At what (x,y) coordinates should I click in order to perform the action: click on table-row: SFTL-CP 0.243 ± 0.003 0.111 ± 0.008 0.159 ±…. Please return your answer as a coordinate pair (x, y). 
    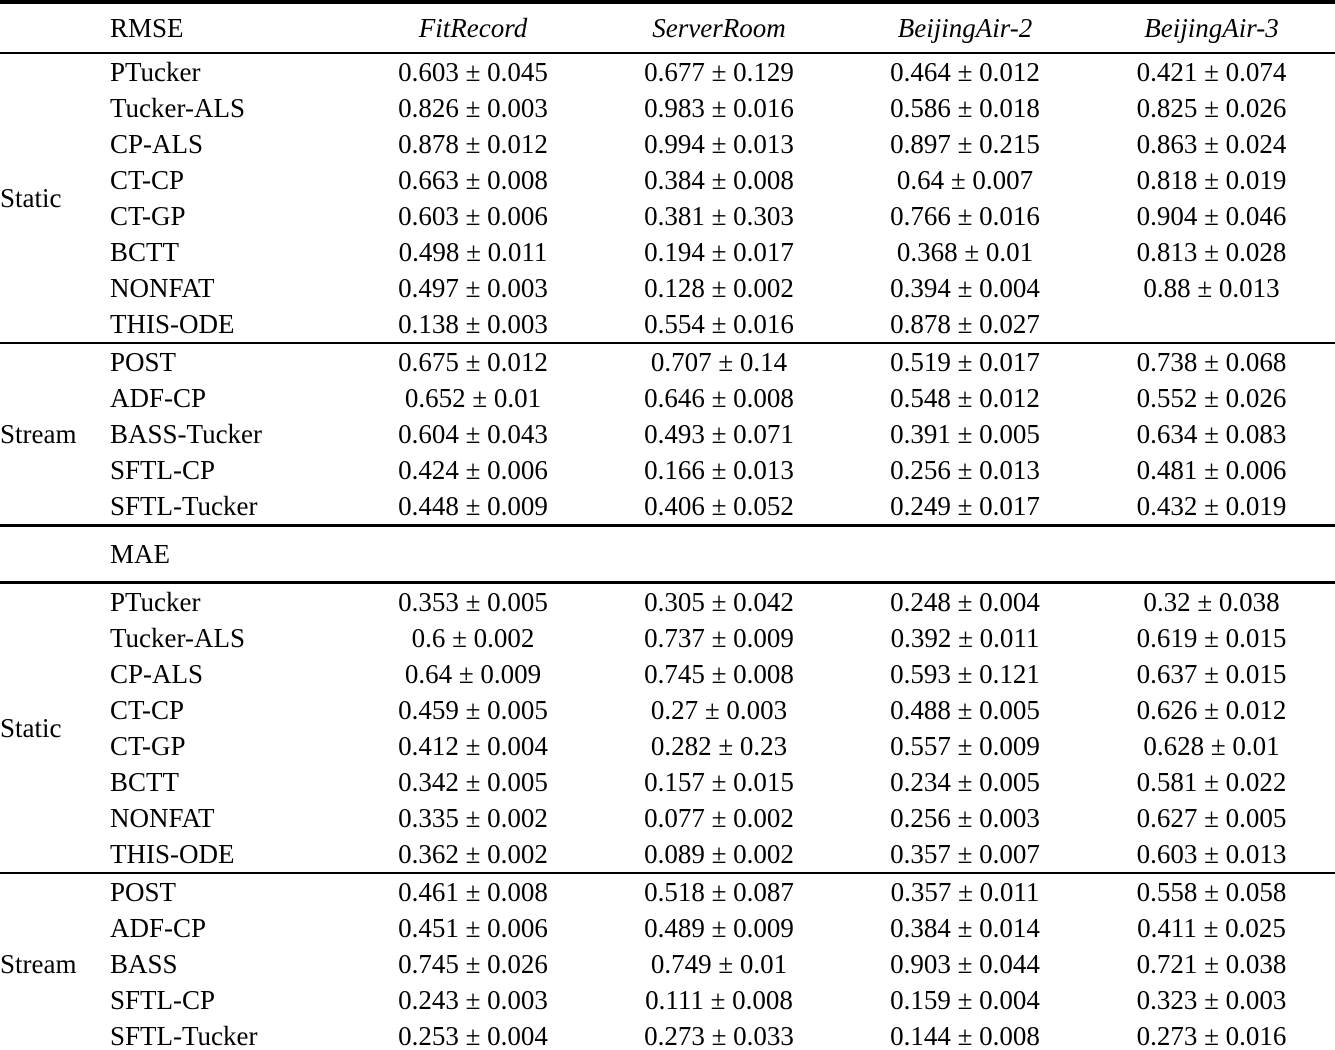
    Looking at the image, I should click on (667, 1000).